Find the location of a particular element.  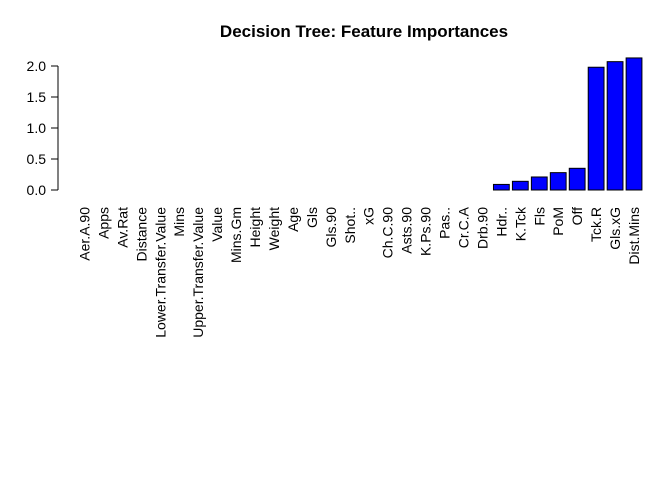

y-tick-label: 1.0 is located at coordinates (37, 128).